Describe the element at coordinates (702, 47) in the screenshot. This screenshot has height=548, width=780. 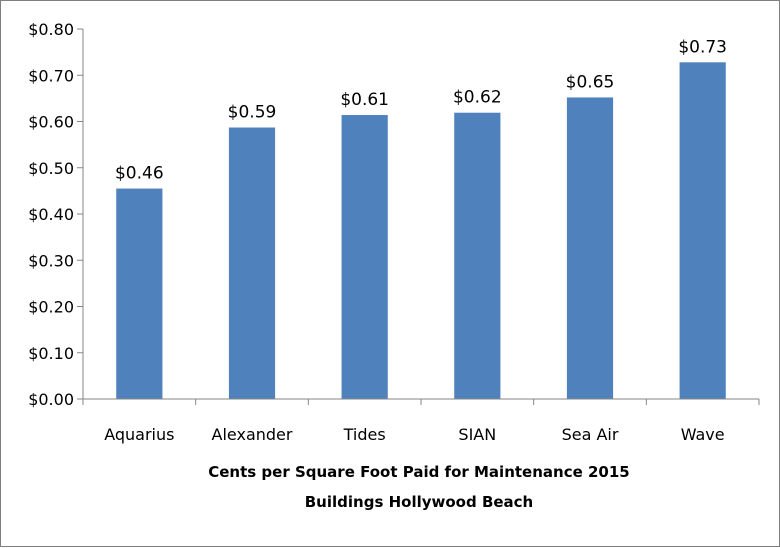
I see `bar-data-label: $0.73` at that location.